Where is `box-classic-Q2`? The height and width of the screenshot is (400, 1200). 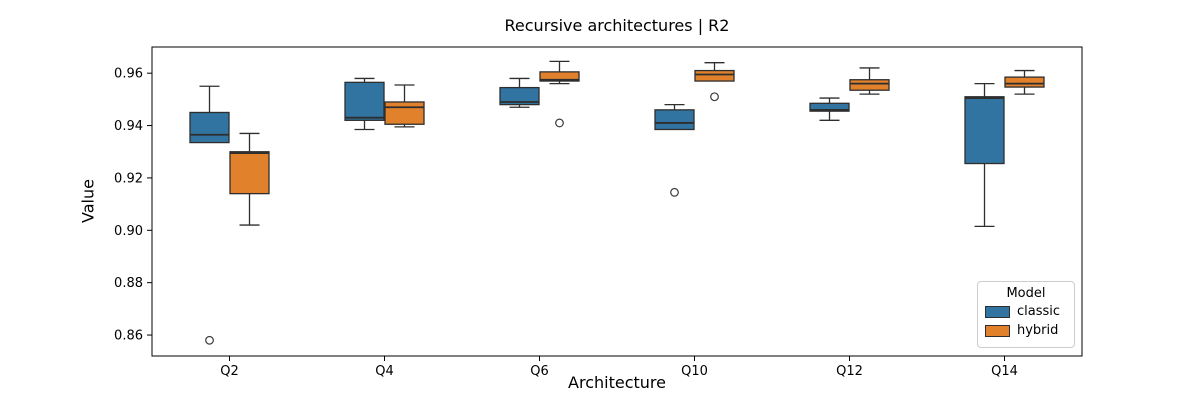 box-classic-Q2 is located at coordinates (209, 127).